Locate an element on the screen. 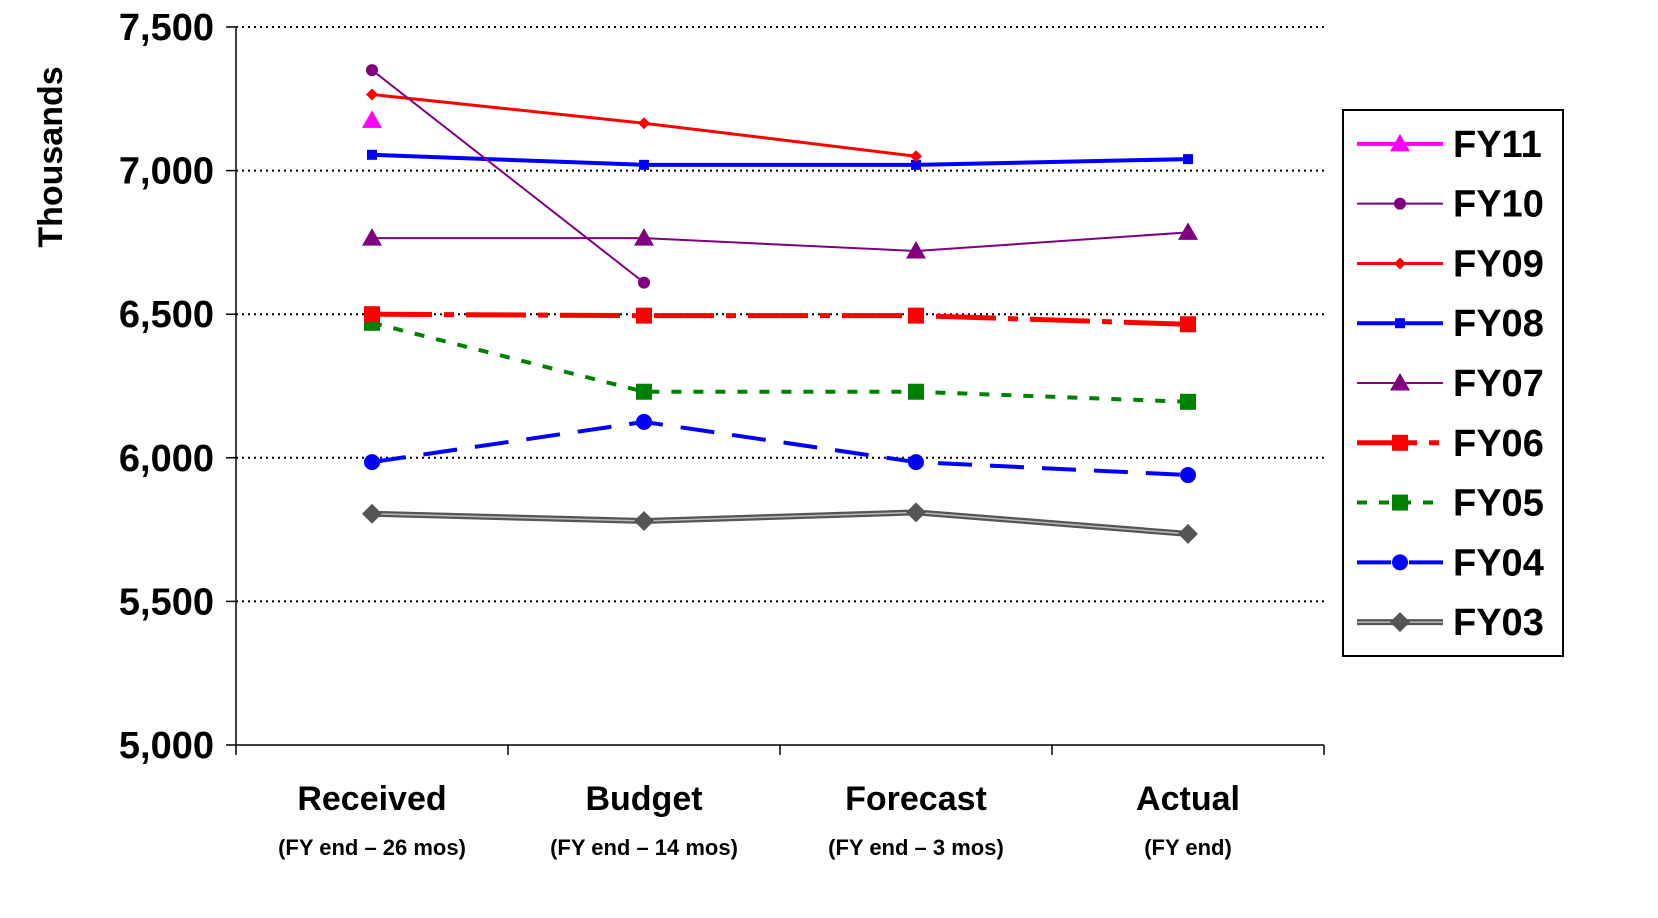  legend-swatch-marker-fy04 is located at coordinates (1400, 562).